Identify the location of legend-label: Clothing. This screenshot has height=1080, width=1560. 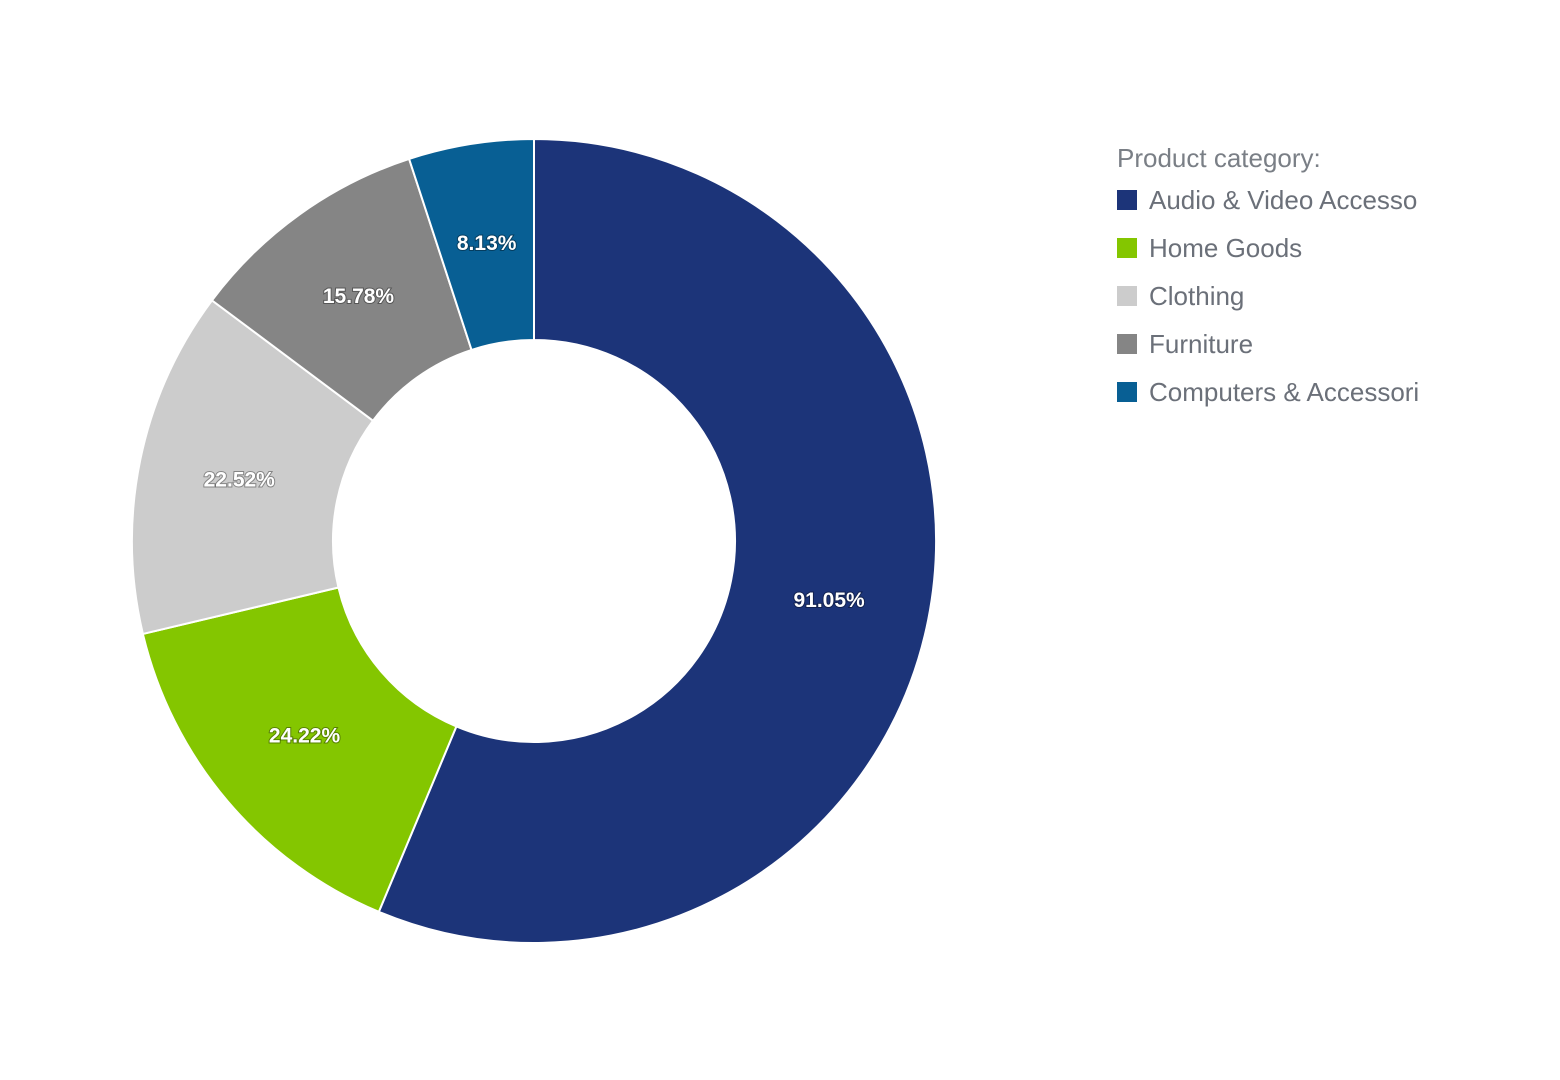
(1197, 295).